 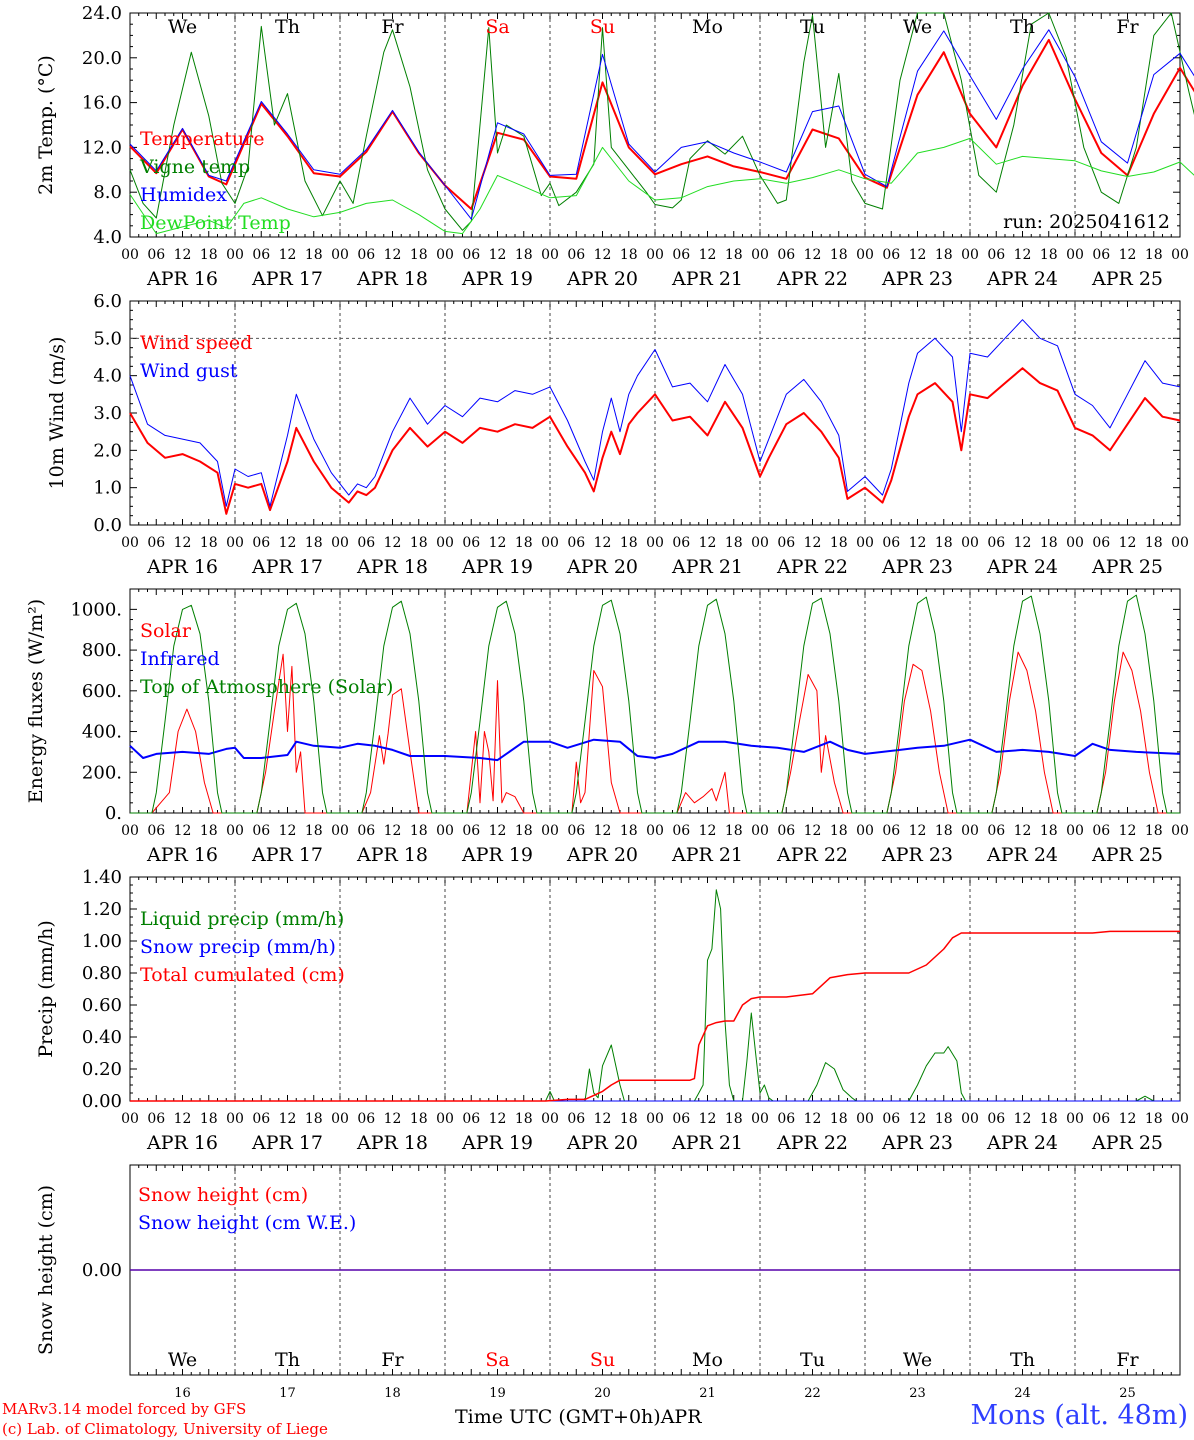 What do you see at coordinates (107, 376) in the screenshot?
I see `y-tick-label: 4.0` at bounding box center [107, 376].